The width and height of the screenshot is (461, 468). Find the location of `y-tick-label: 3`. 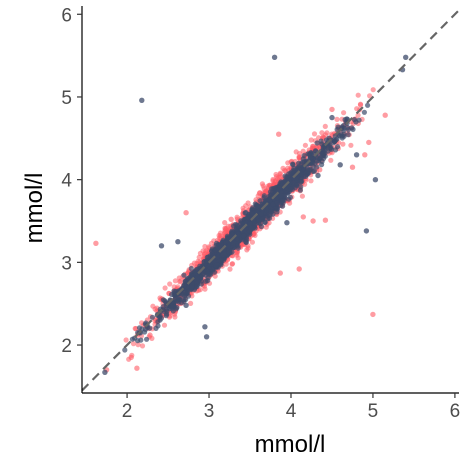

y-tick-label: 3 is located at coordinates (66, 263).